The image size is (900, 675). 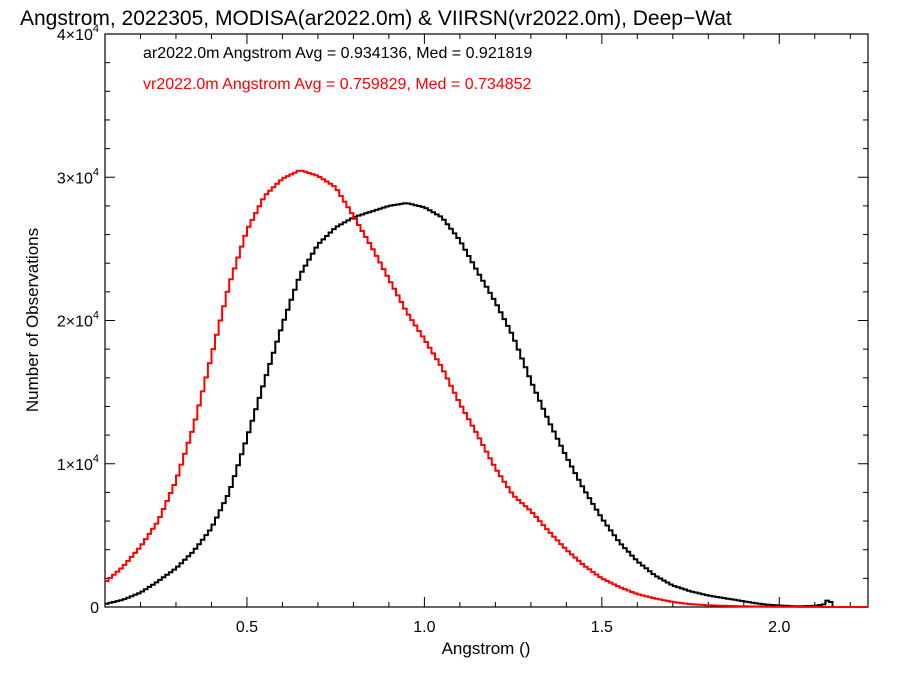 What do you see at coordinates (779, 627) in the screenshot?
I see `x-tick-label: 2.0` at bounding box center [779, 627].